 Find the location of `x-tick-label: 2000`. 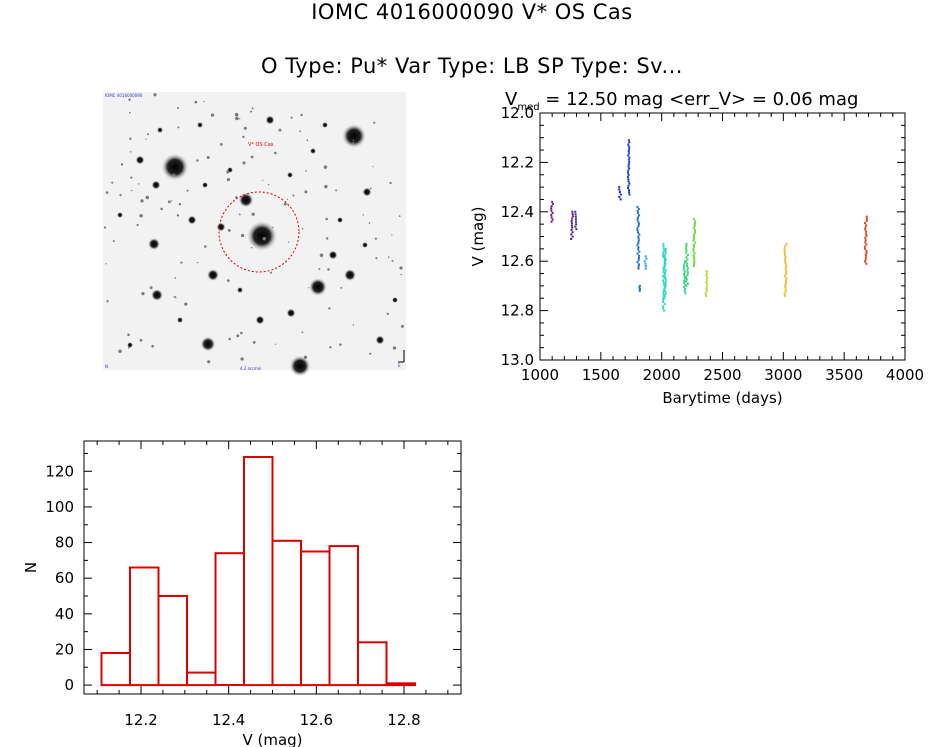

x-tick-label: 2000 is located at coordinates (662, 375).